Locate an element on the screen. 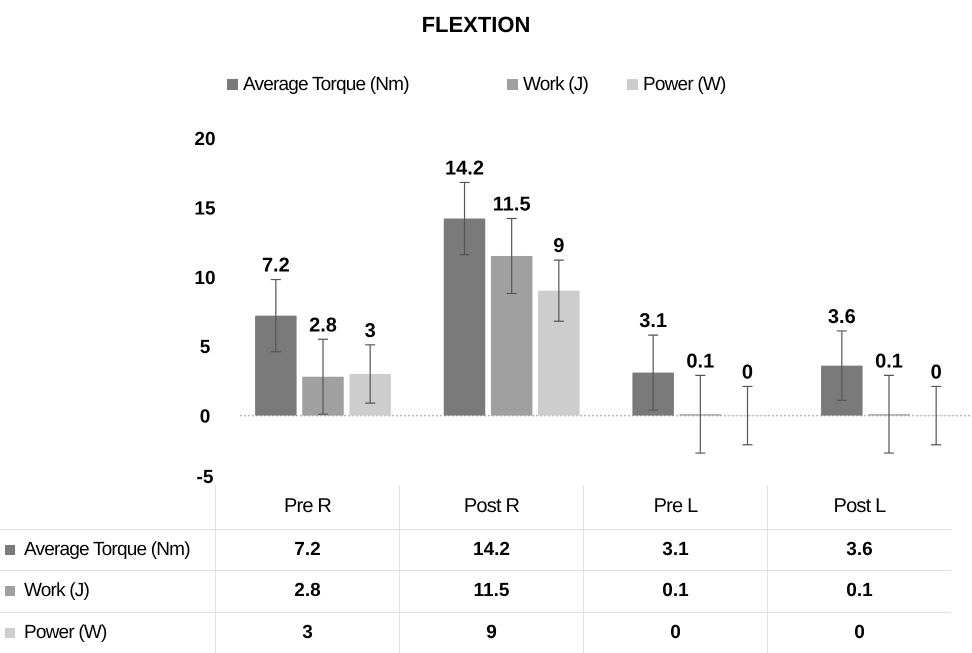 This screenshot has width=972, height=653. x-tick-label: Post L is located at coordinates (859, 507).